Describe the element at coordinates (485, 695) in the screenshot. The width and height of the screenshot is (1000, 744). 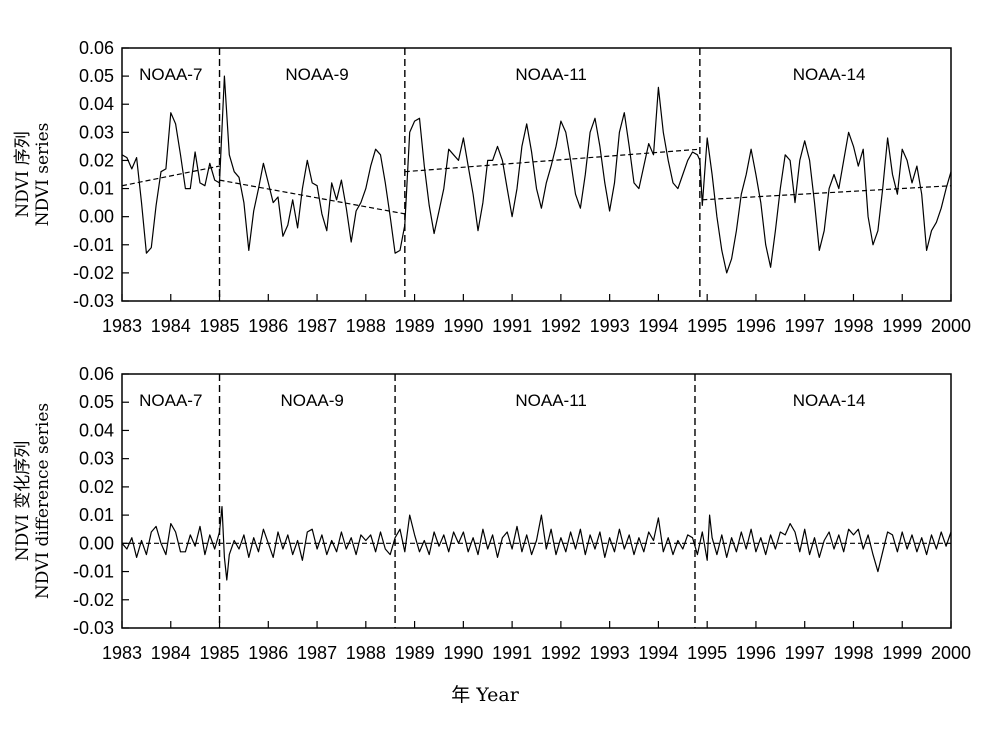
I see `x-axis-label: 年 Year` at that location.